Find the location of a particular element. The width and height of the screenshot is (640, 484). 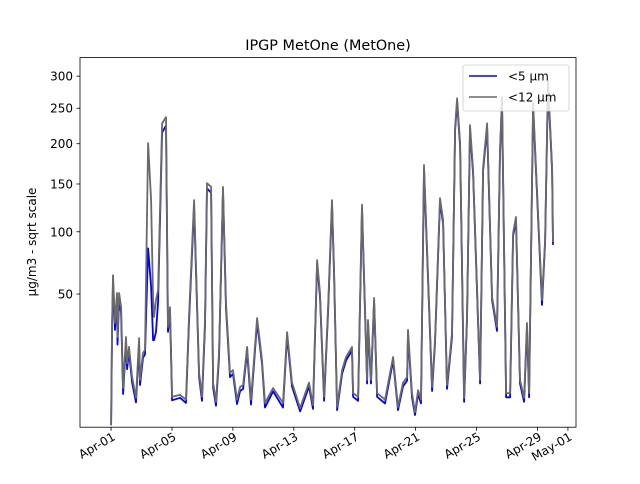

x-tick-label: Apr-05 is located at coordinates (157, 446).